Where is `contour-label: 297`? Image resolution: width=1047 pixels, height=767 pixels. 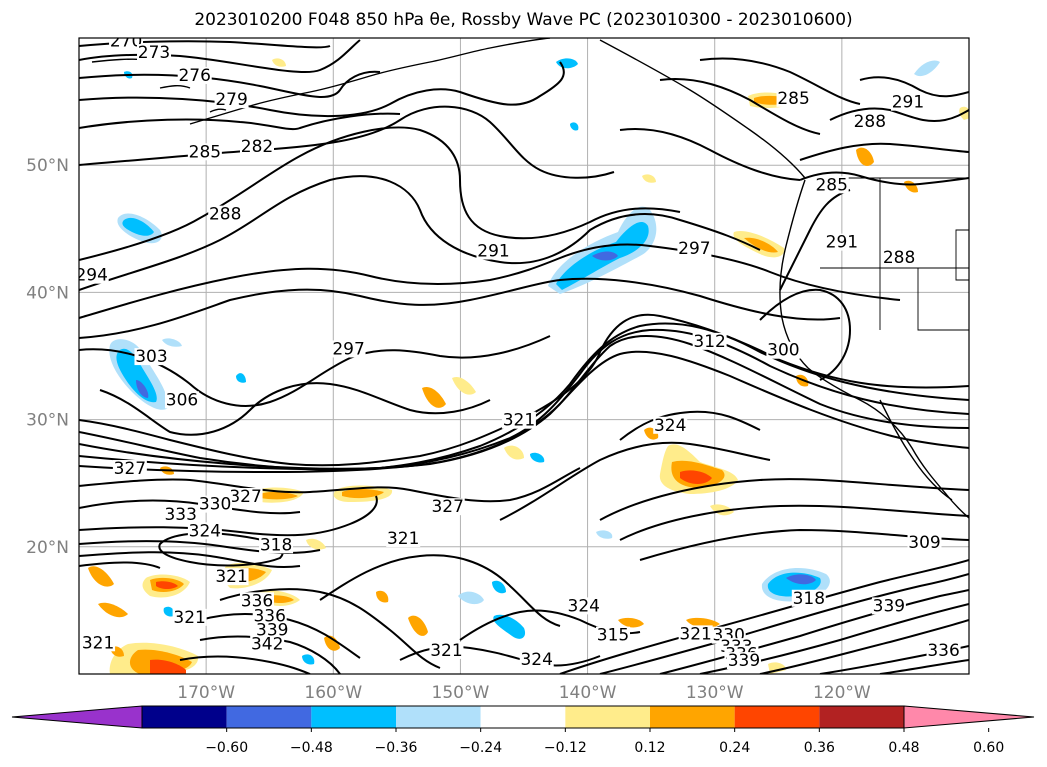
contour-label: 297 is located at coordinates (694, 249).